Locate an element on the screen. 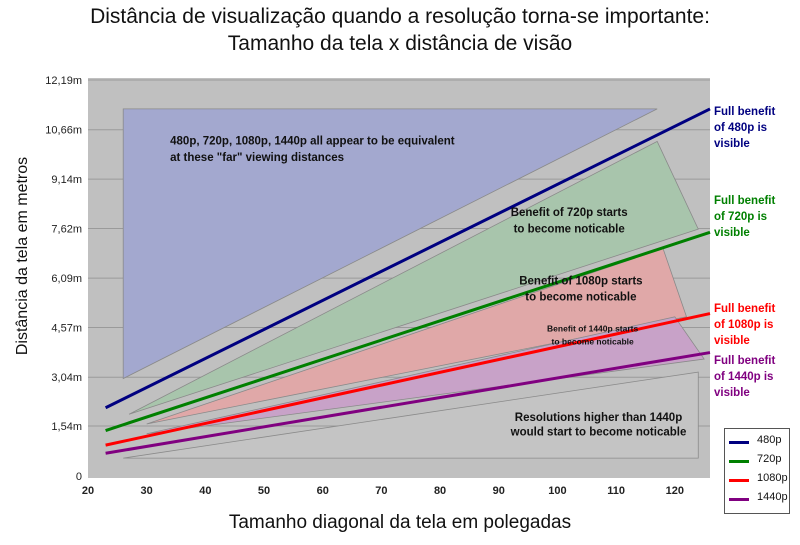  y-tick-label: 6,09m is located at coordinates (66, 279).